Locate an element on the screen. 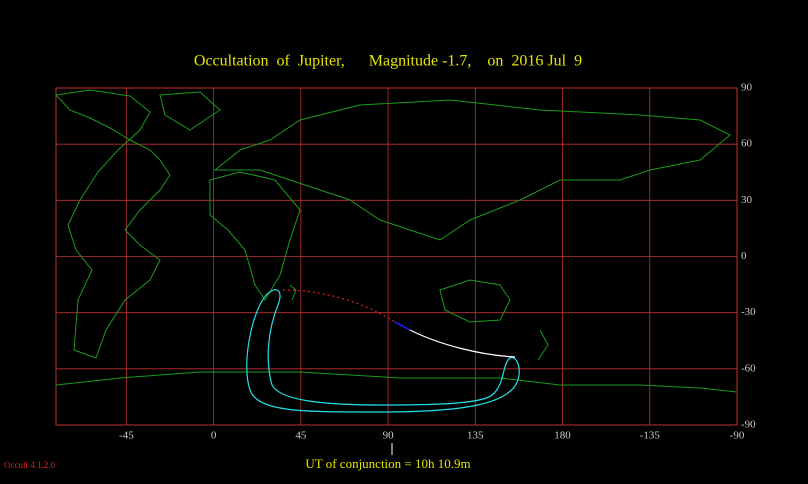  x-tick-label: 90 is located at coordinates (389, 436).